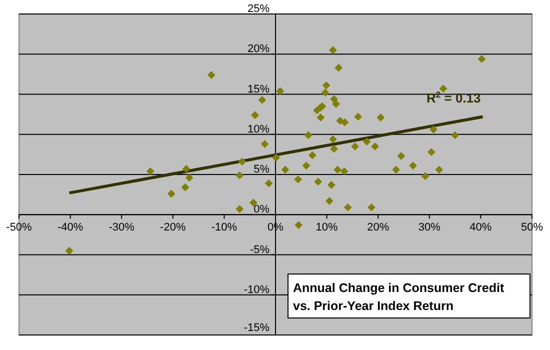 Image resolution: width=550 pixels, height=350 pixels. What do you see at coordinates (258, 9) in the screenshot?
I see `y-tick-label: 25%` at bounding box center [258, 9].